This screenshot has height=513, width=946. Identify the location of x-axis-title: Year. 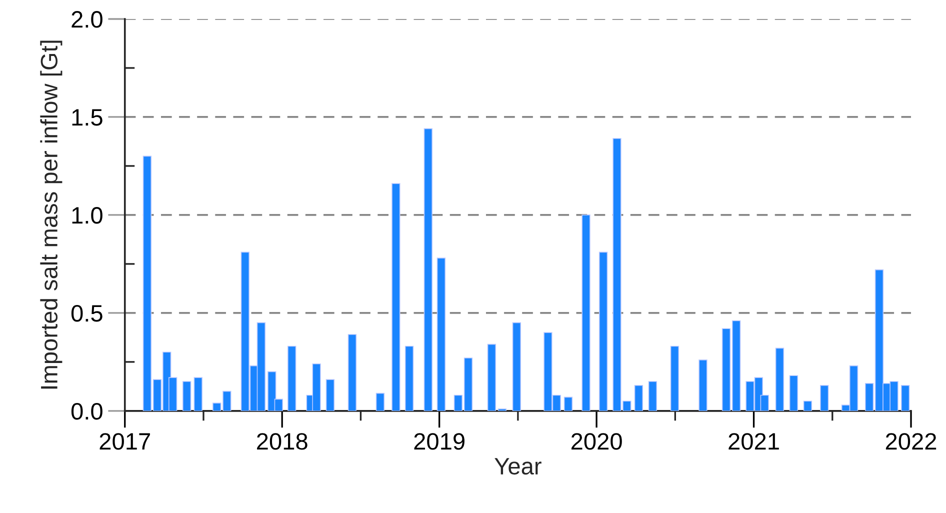
(518, 466).